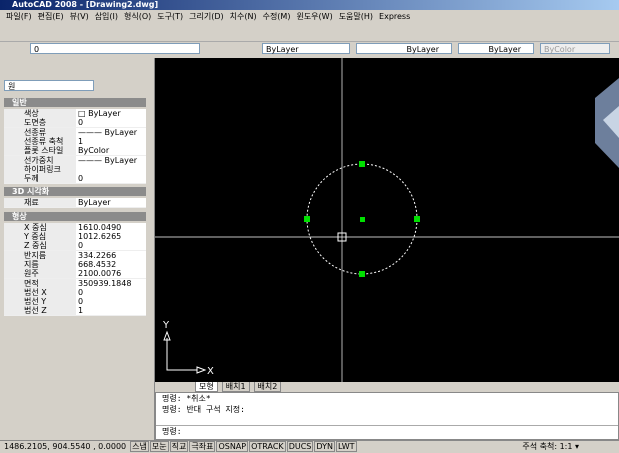 The image size is (619, 453). What do you see at coordinates (40, 236) in the screenshot?
I see `property-label: Y 중심` at bounding box center [40, 236].